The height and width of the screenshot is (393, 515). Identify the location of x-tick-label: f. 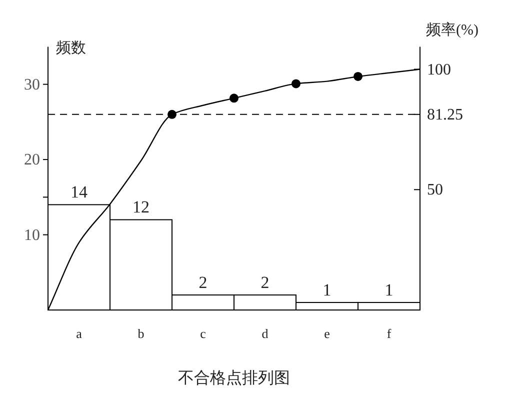
(389, 333).